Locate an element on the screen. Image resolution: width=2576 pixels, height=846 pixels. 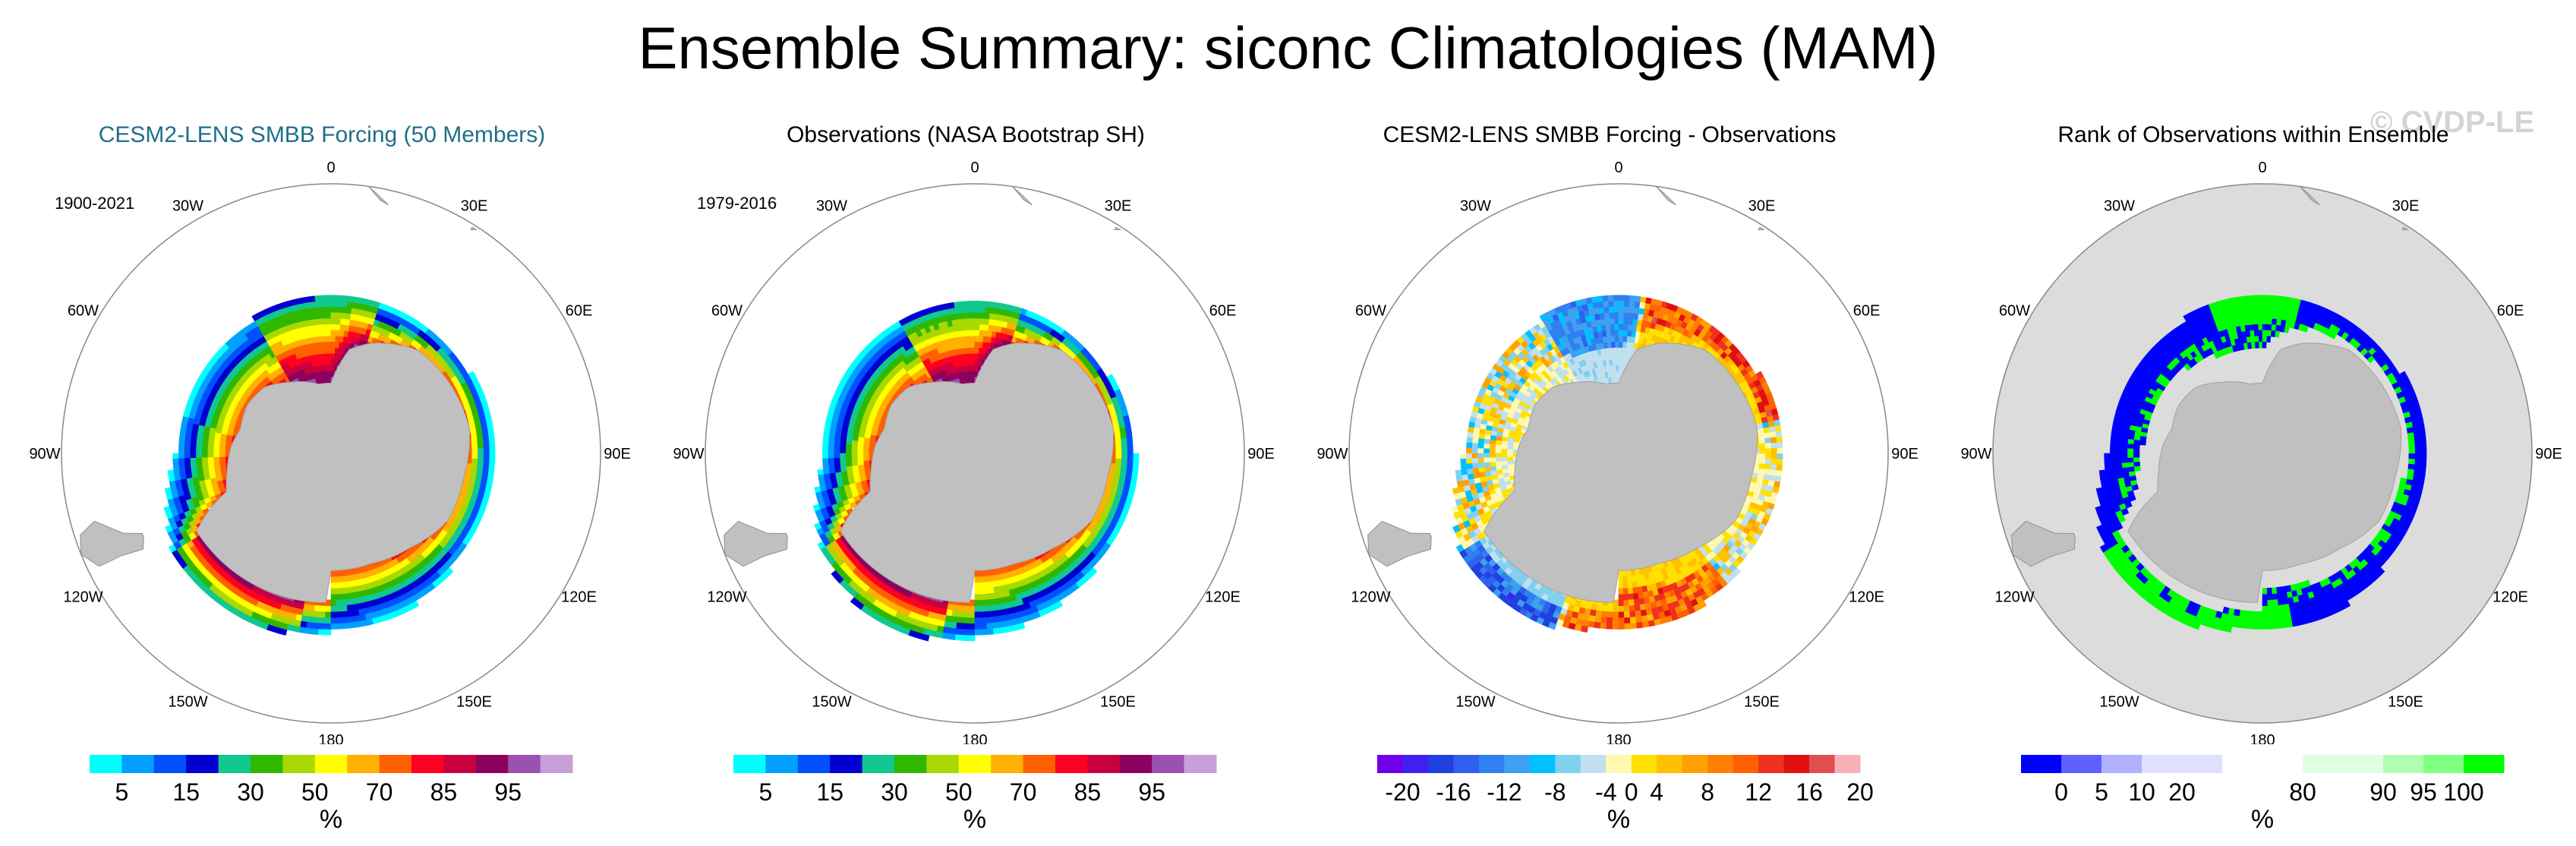
longitude-label: 150E is located at coordinates (1762, 702).